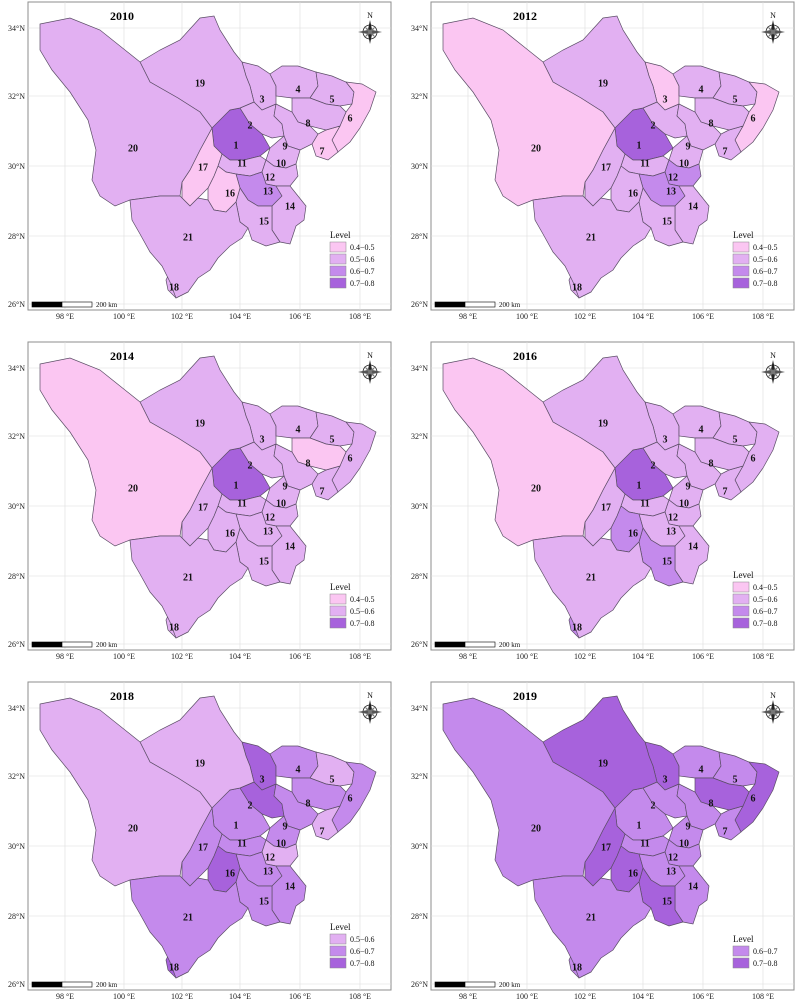  What do you see at coordinates (527, 316) in the screenshot?
I see `lon-tick-label: 100 °E` at bounding box center [527, 316].